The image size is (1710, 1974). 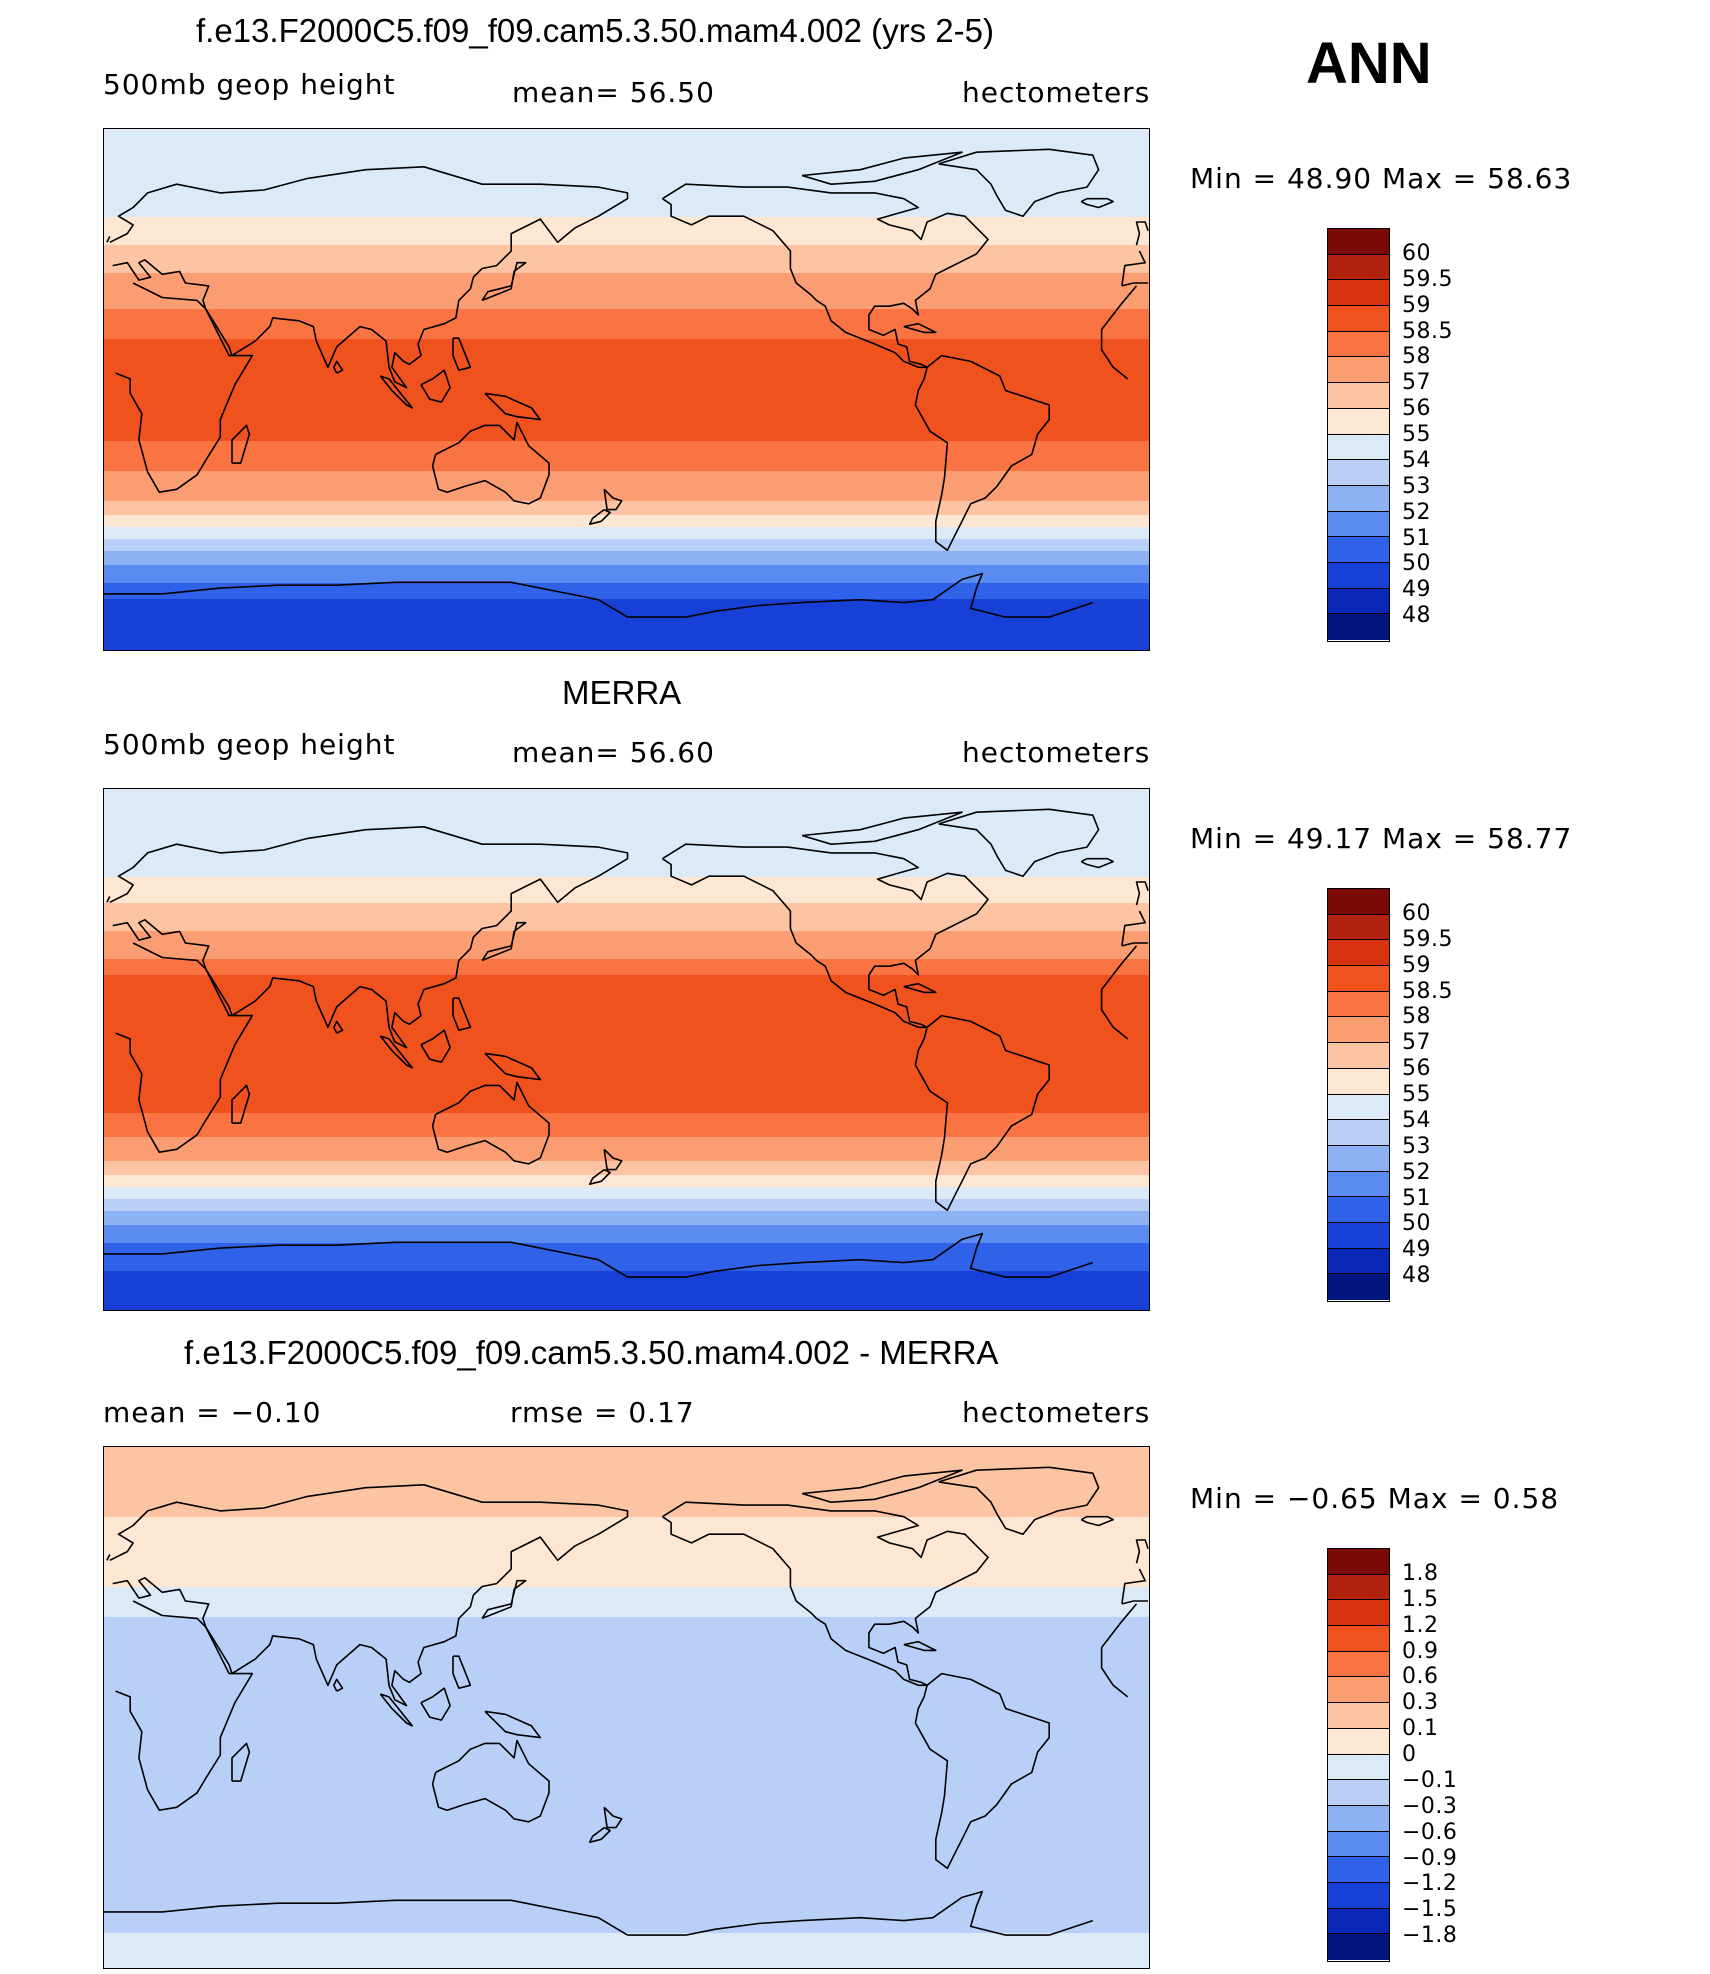 What do you see at coordinates (1416, 538) in the screenshot?
I see `colorbar-label: 51` at bounding box center [1416, 538].